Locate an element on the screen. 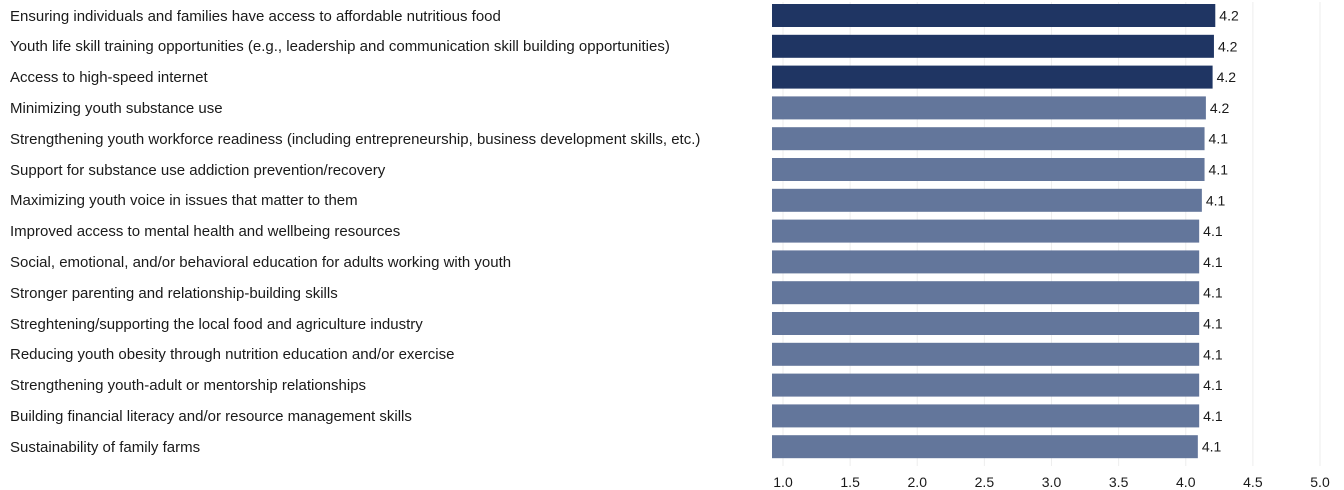 The image size is (1344, 490). x-tick-label: 2.5 is located at coordinates (985, 482).